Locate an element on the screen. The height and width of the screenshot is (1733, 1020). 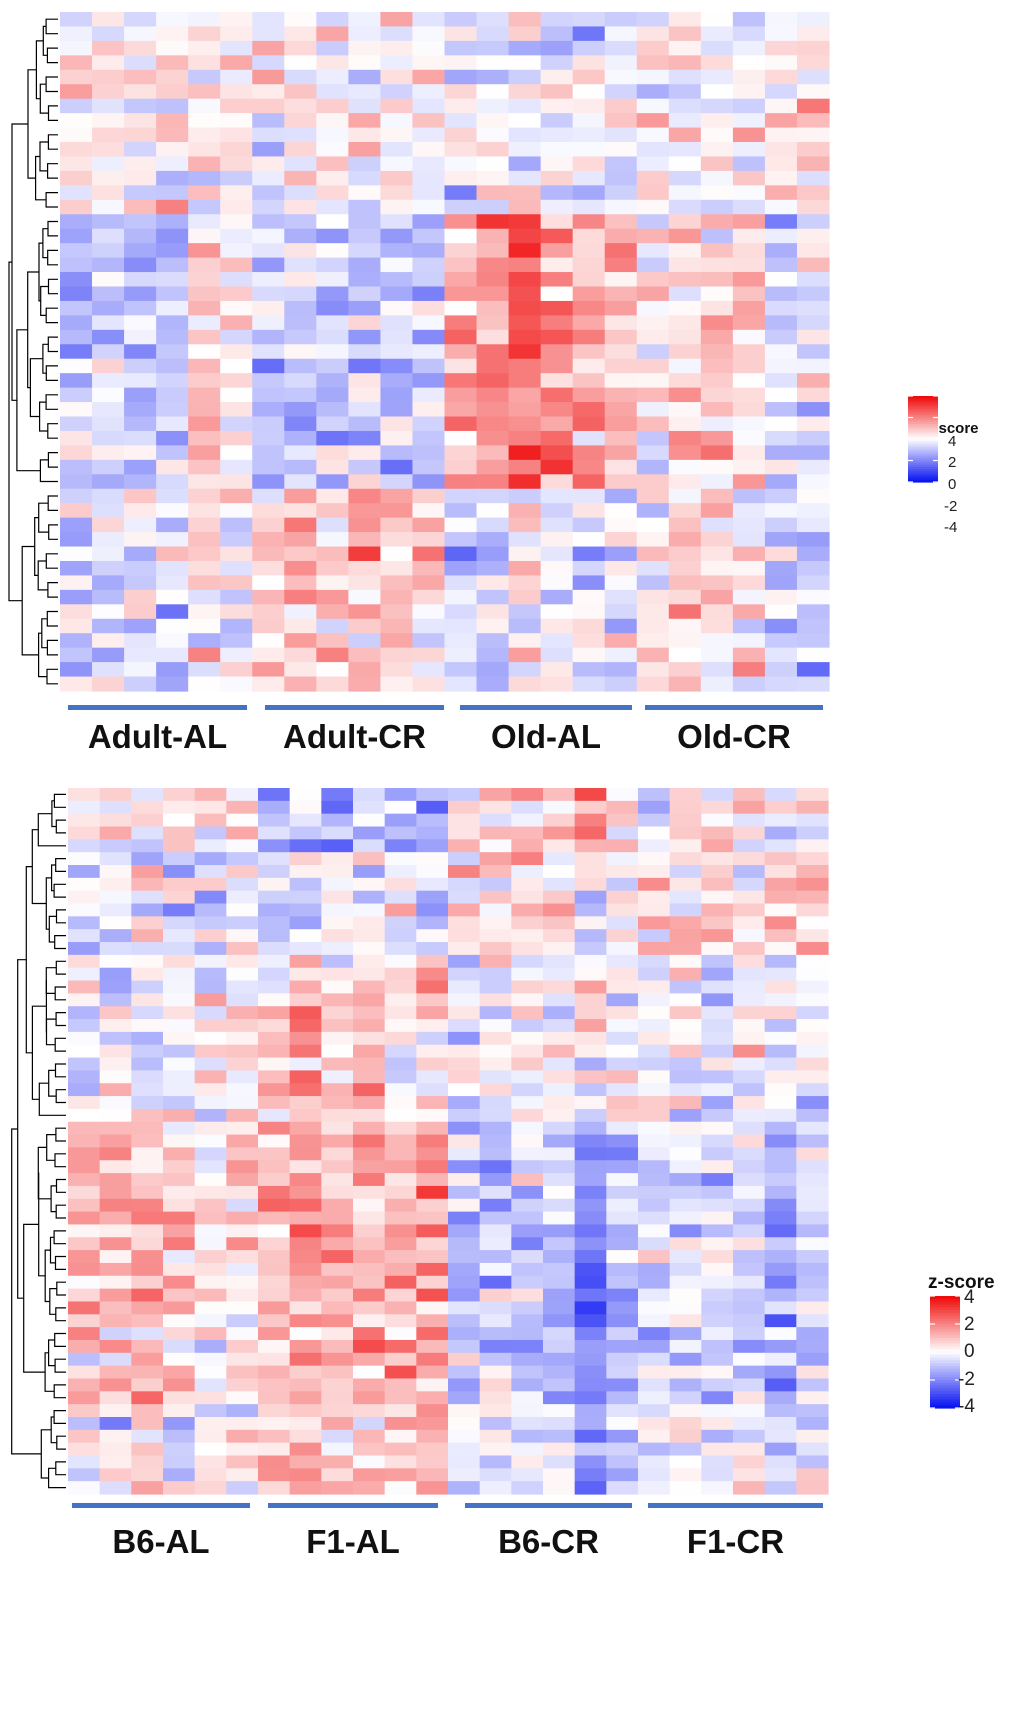
group-label-old-al: Old-AL is located at coordinates (546, 736).